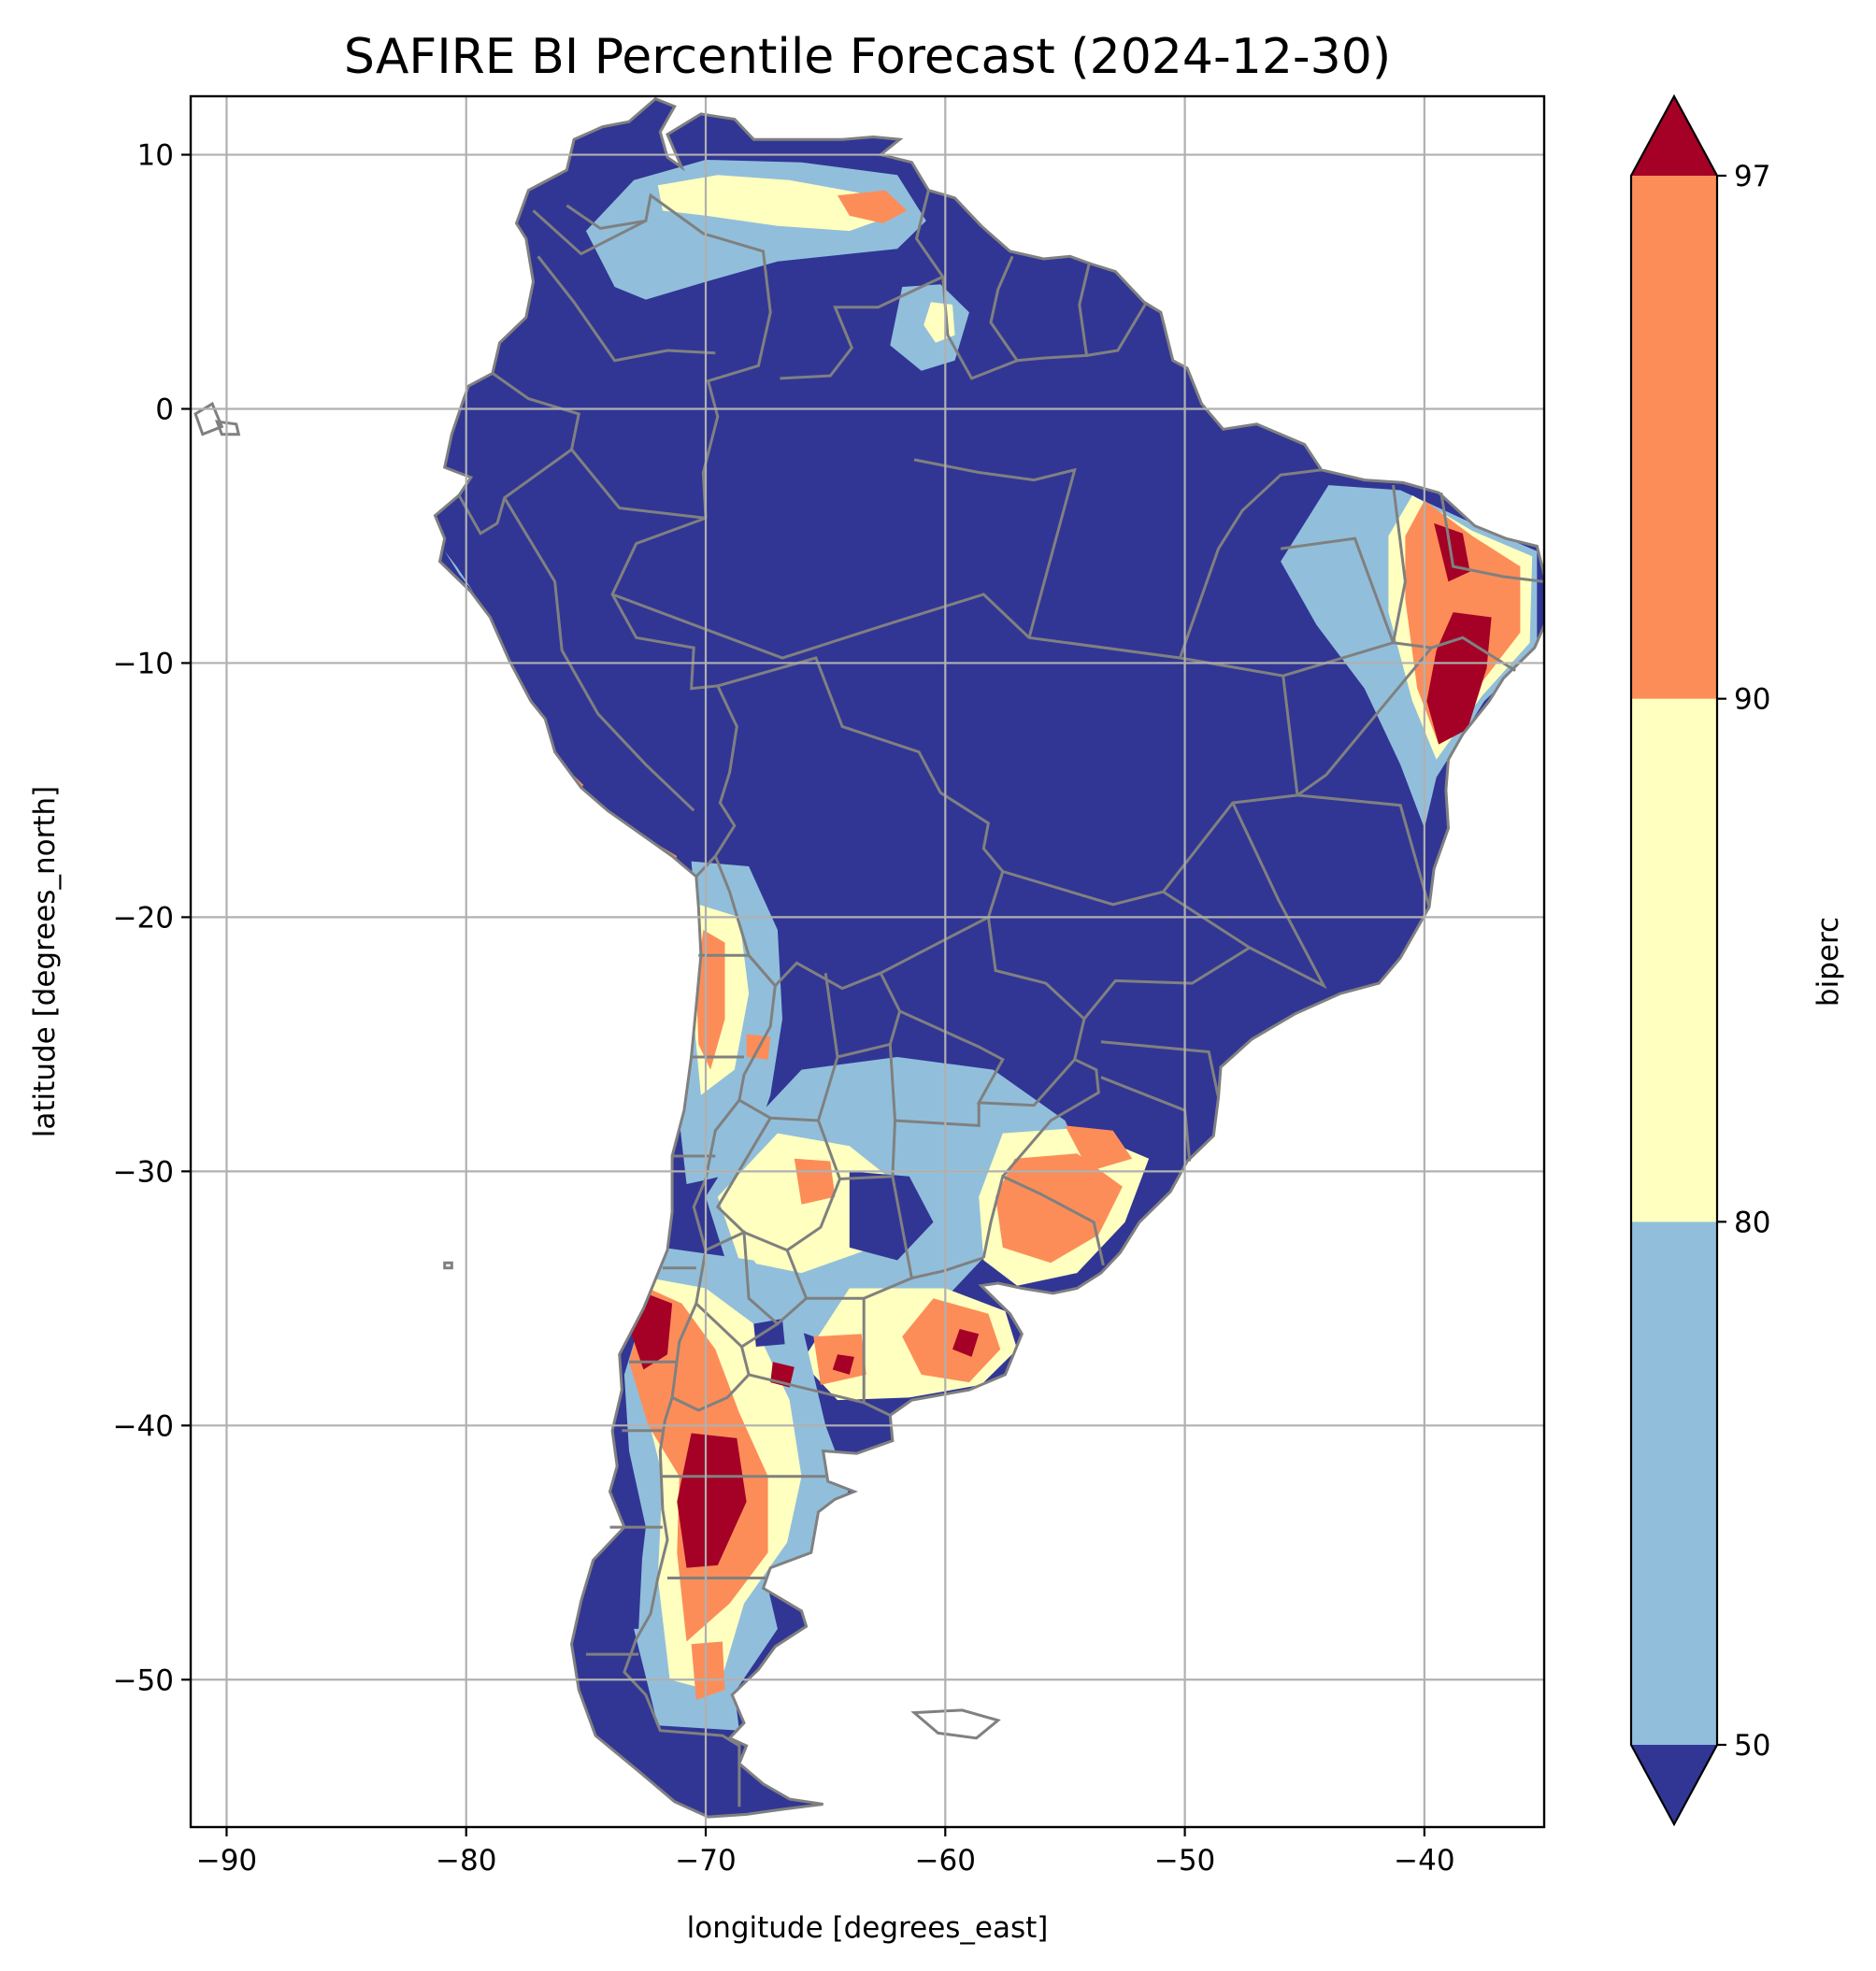  What do you see at coordinates (1752, 1223) in the screenshot?
I see `colorbar-tick-label: 80` at bounding box center [1752, 1223].